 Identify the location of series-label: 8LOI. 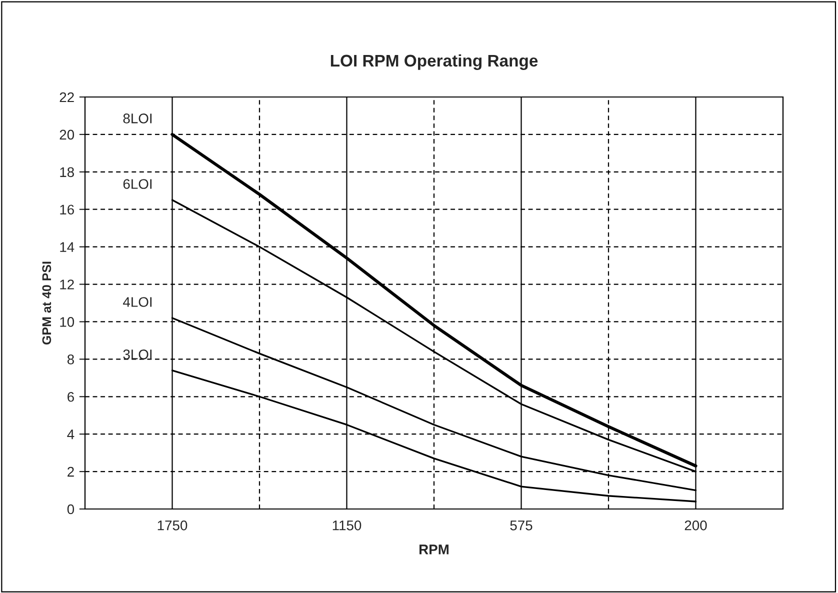
(137, 119).